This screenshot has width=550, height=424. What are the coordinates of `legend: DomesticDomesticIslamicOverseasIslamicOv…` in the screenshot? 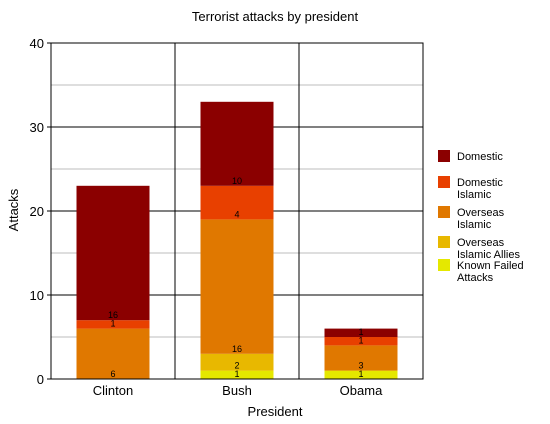 It's located at (481, 217).